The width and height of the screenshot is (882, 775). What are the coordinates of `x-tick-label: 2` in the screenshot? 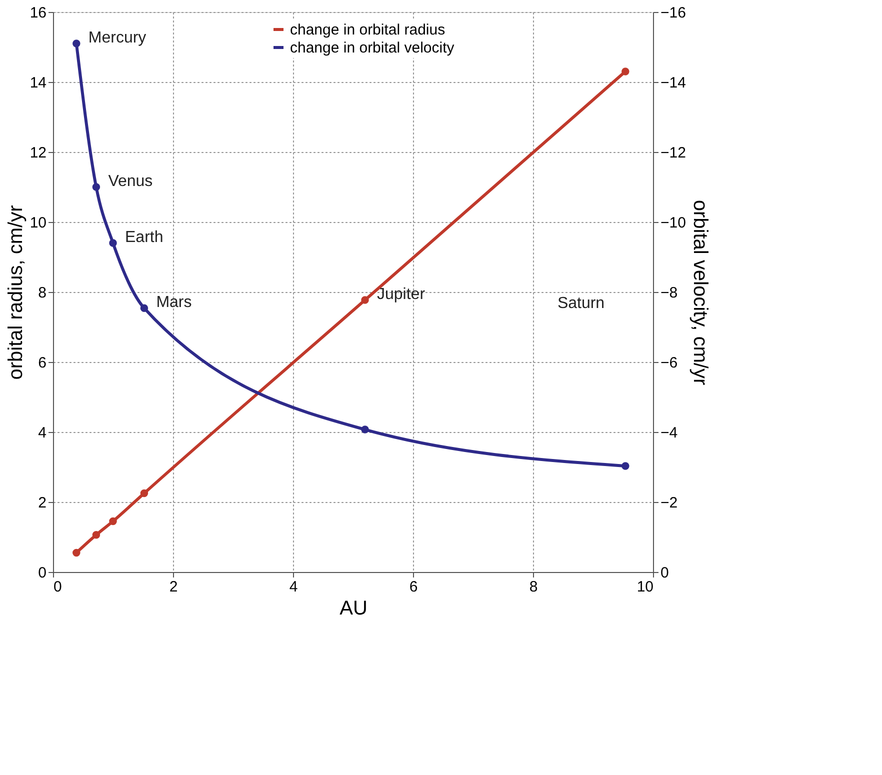 It's located at (173, 587).